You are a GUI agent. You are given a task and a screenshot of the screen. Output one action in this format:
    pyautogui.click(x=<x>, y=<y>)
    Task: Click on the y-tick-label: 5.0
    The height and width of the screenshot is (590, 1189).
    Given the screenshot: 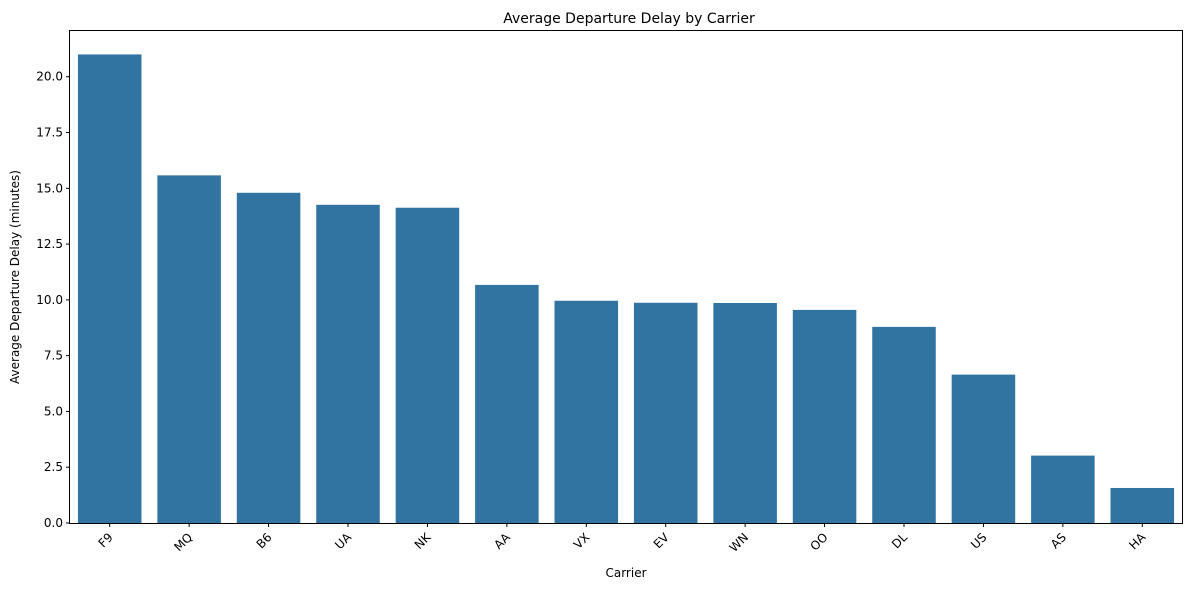 What is the action you would take?
    pyautogui.click(x=53, y=411)
    